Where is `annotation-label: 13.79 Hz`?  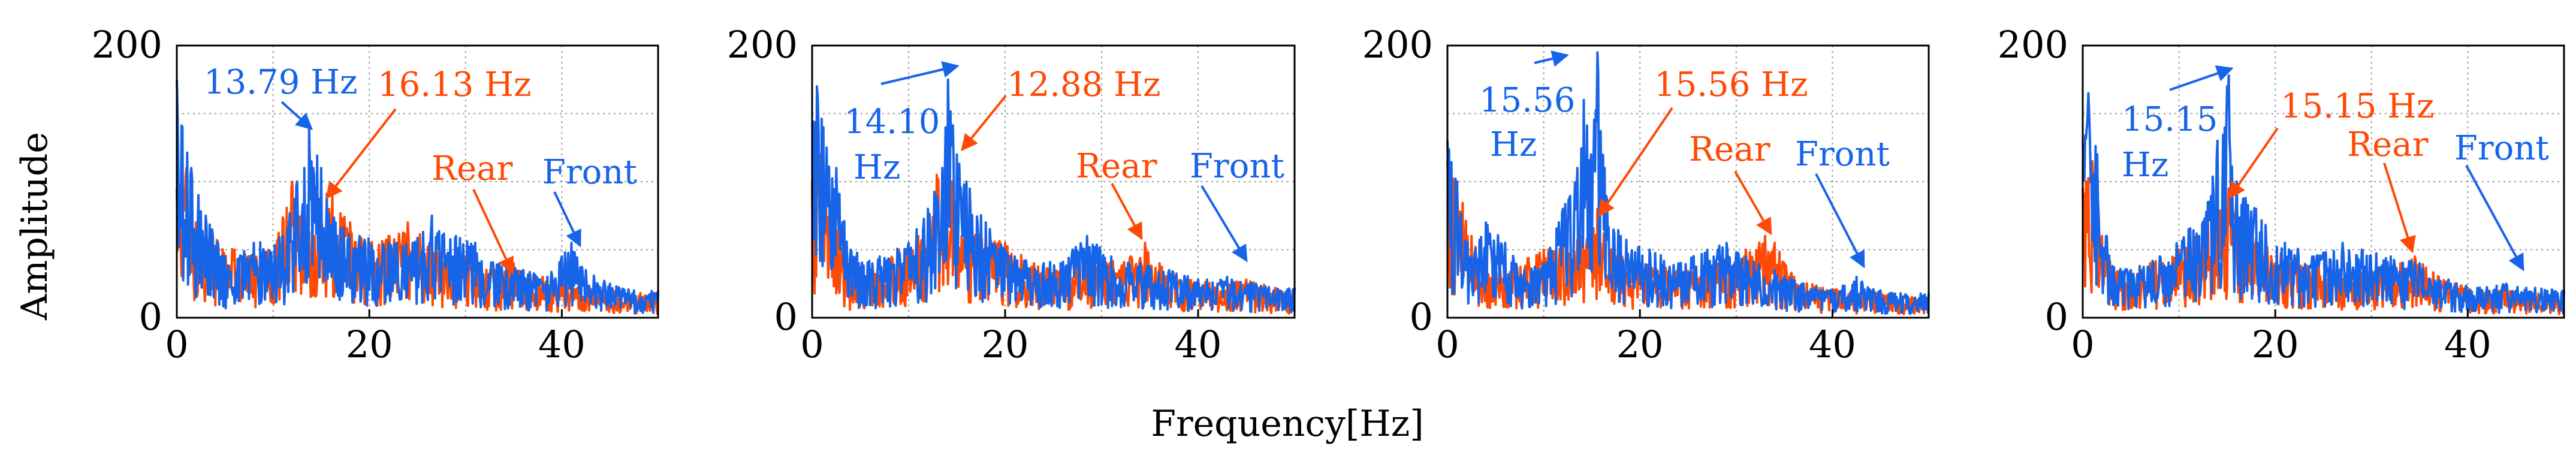 annotation-label: 13.79 Hz is located at coordinates (281, 82).